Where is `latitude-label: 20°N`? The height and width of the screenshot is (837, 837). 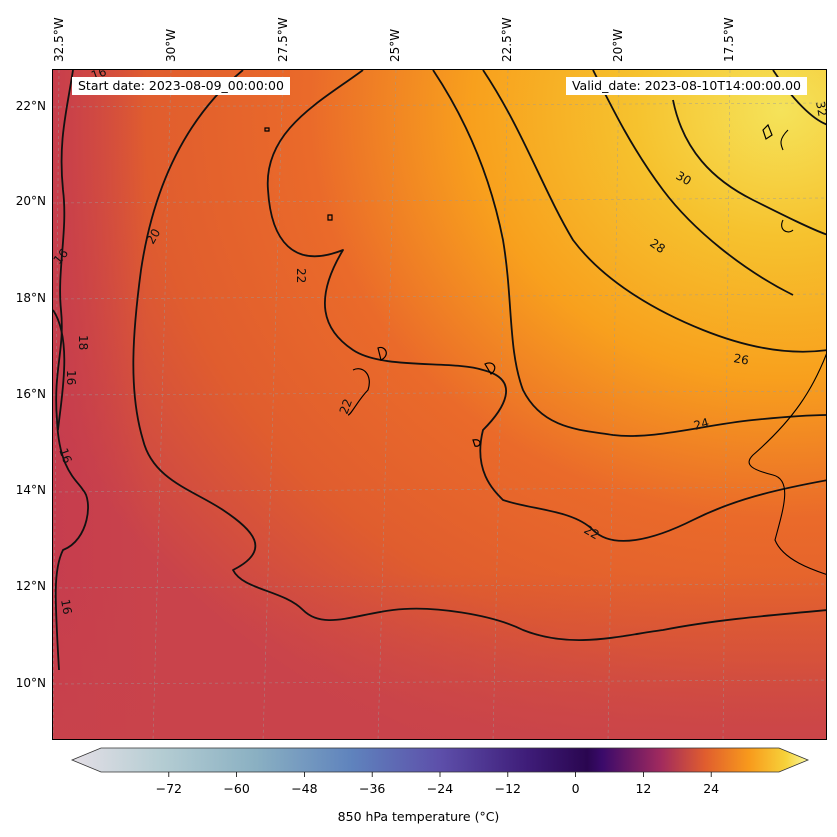
latitude-label: 20°N is located at coordinates (30, 201).